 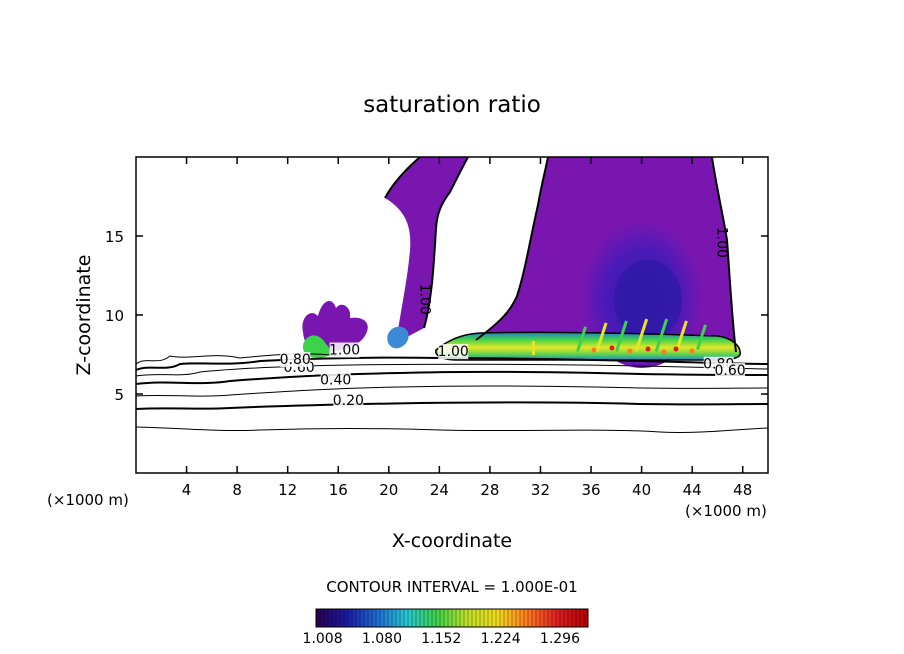 I want to click on colorbar-tick-label: 1.224, so click(x=501, y=639).